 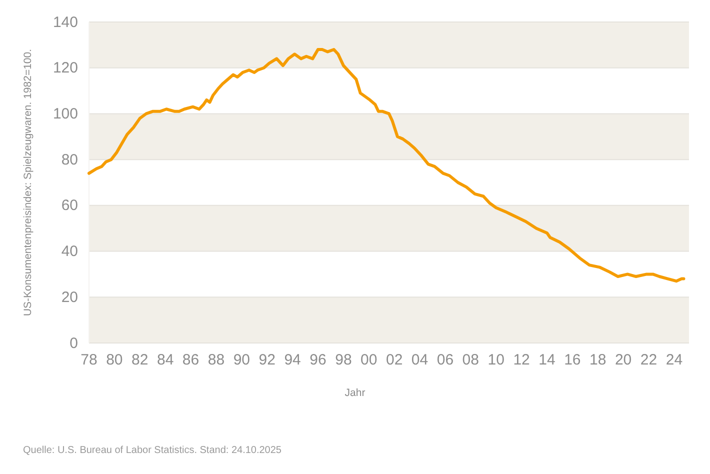 I want to click on x-tick-label: 84, so click(x=165, y=360).